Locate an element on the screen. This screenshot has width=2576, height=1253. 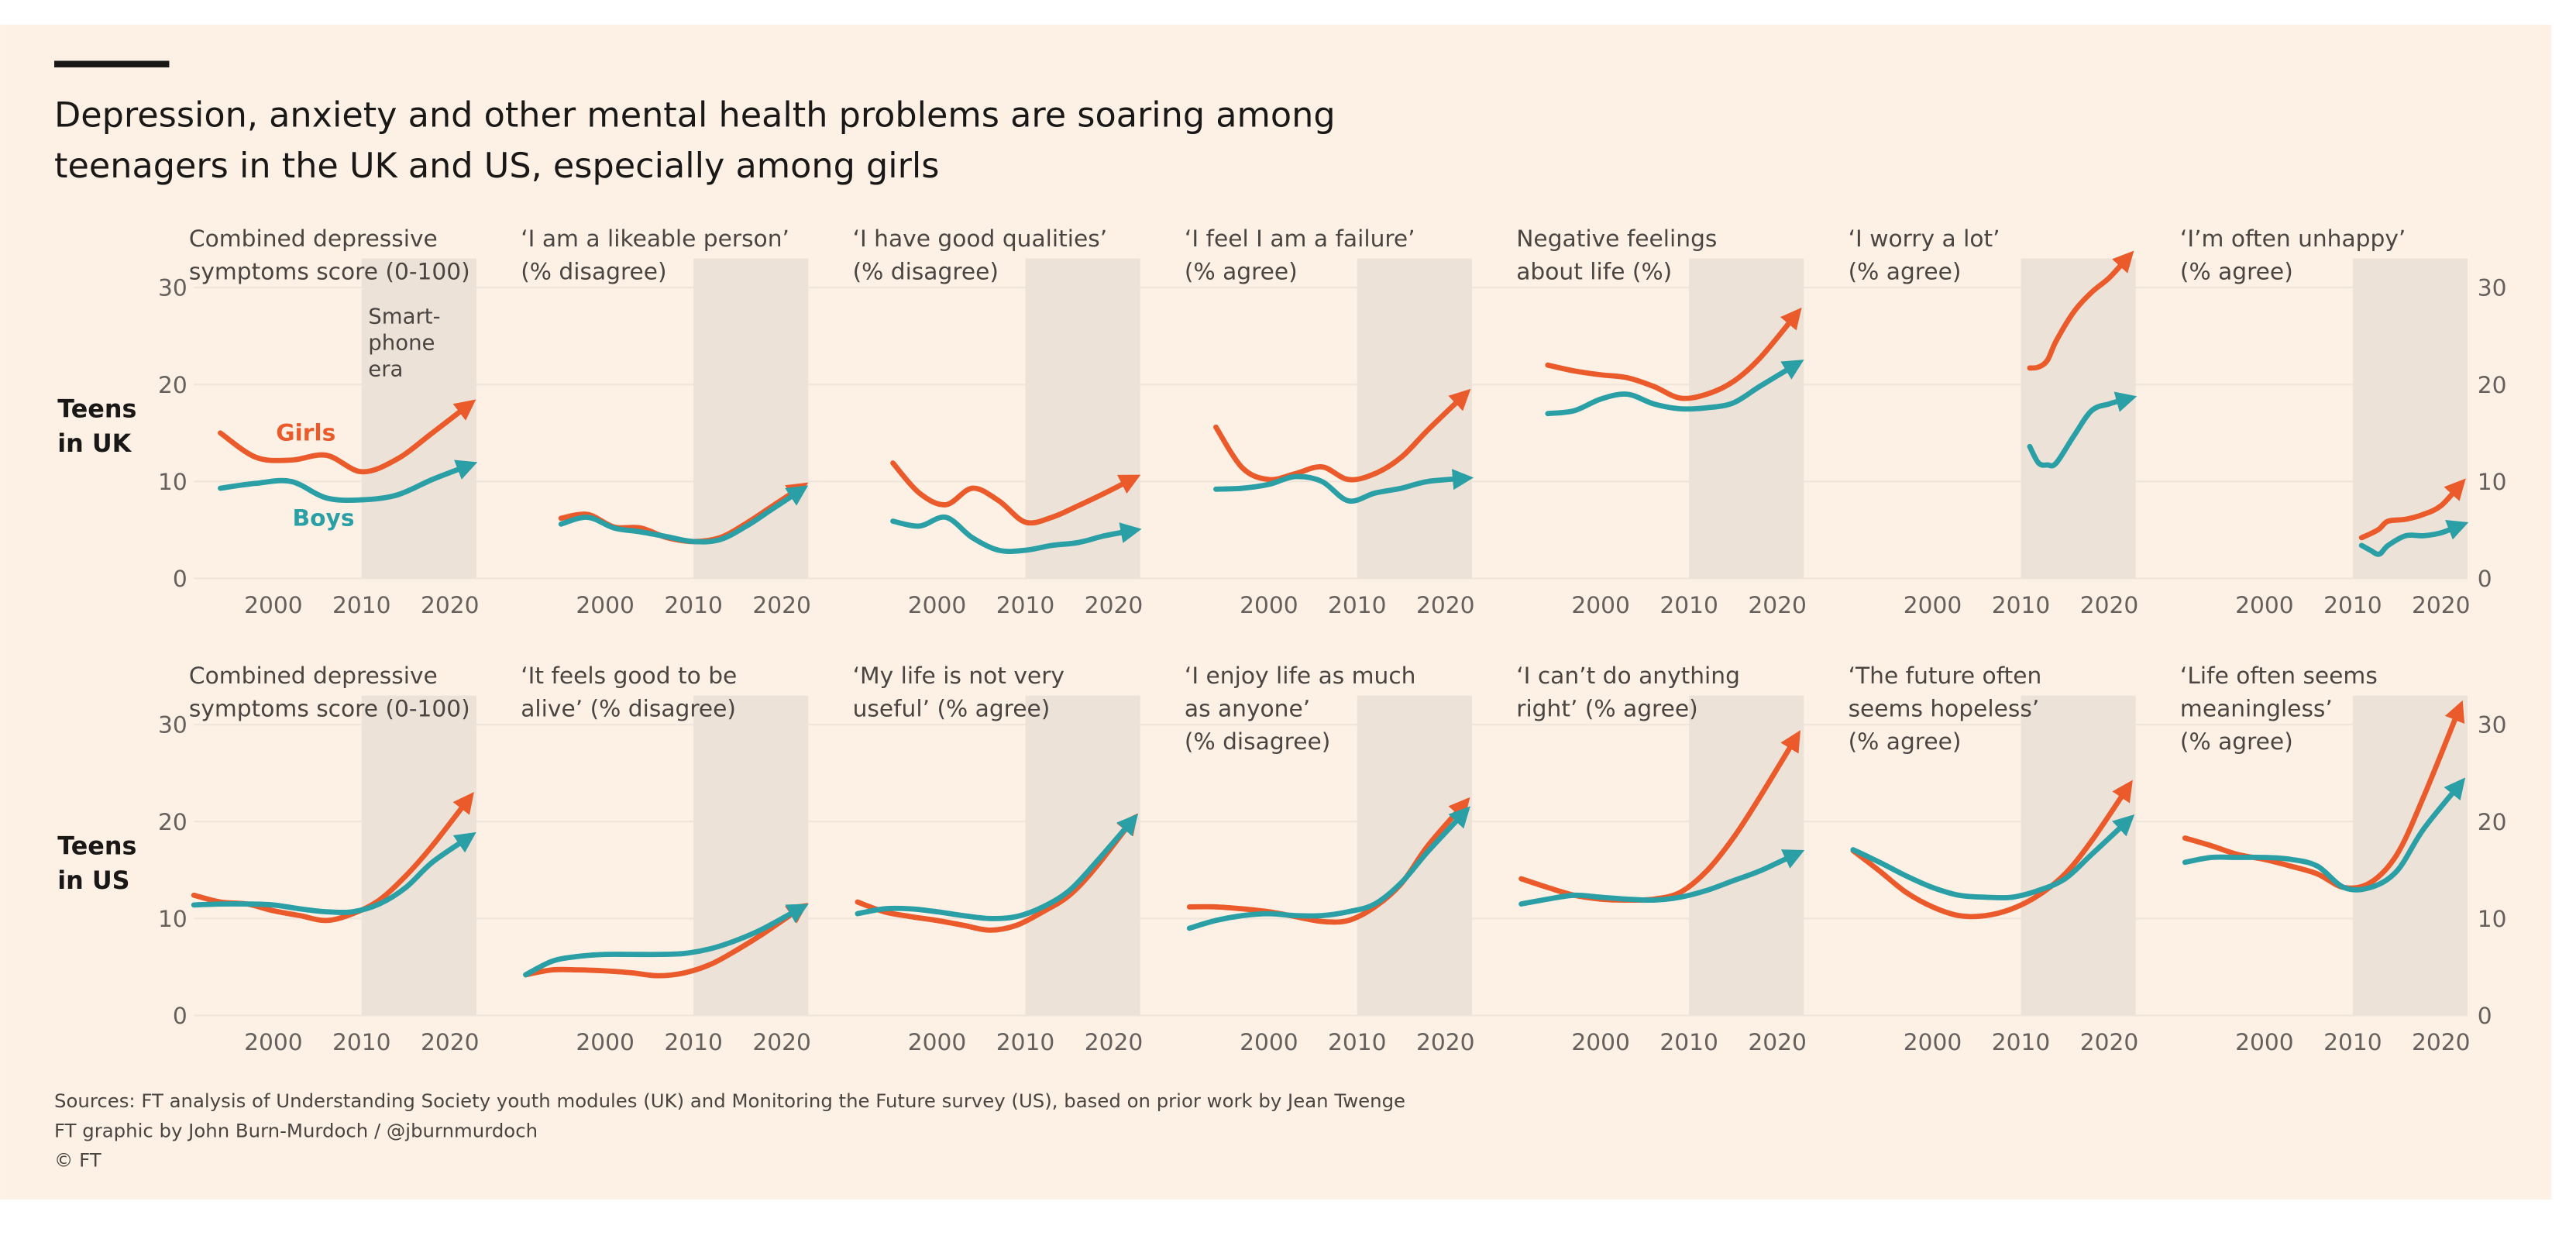
panel-title: ‘The future often is located at coordinates (1945, 675).